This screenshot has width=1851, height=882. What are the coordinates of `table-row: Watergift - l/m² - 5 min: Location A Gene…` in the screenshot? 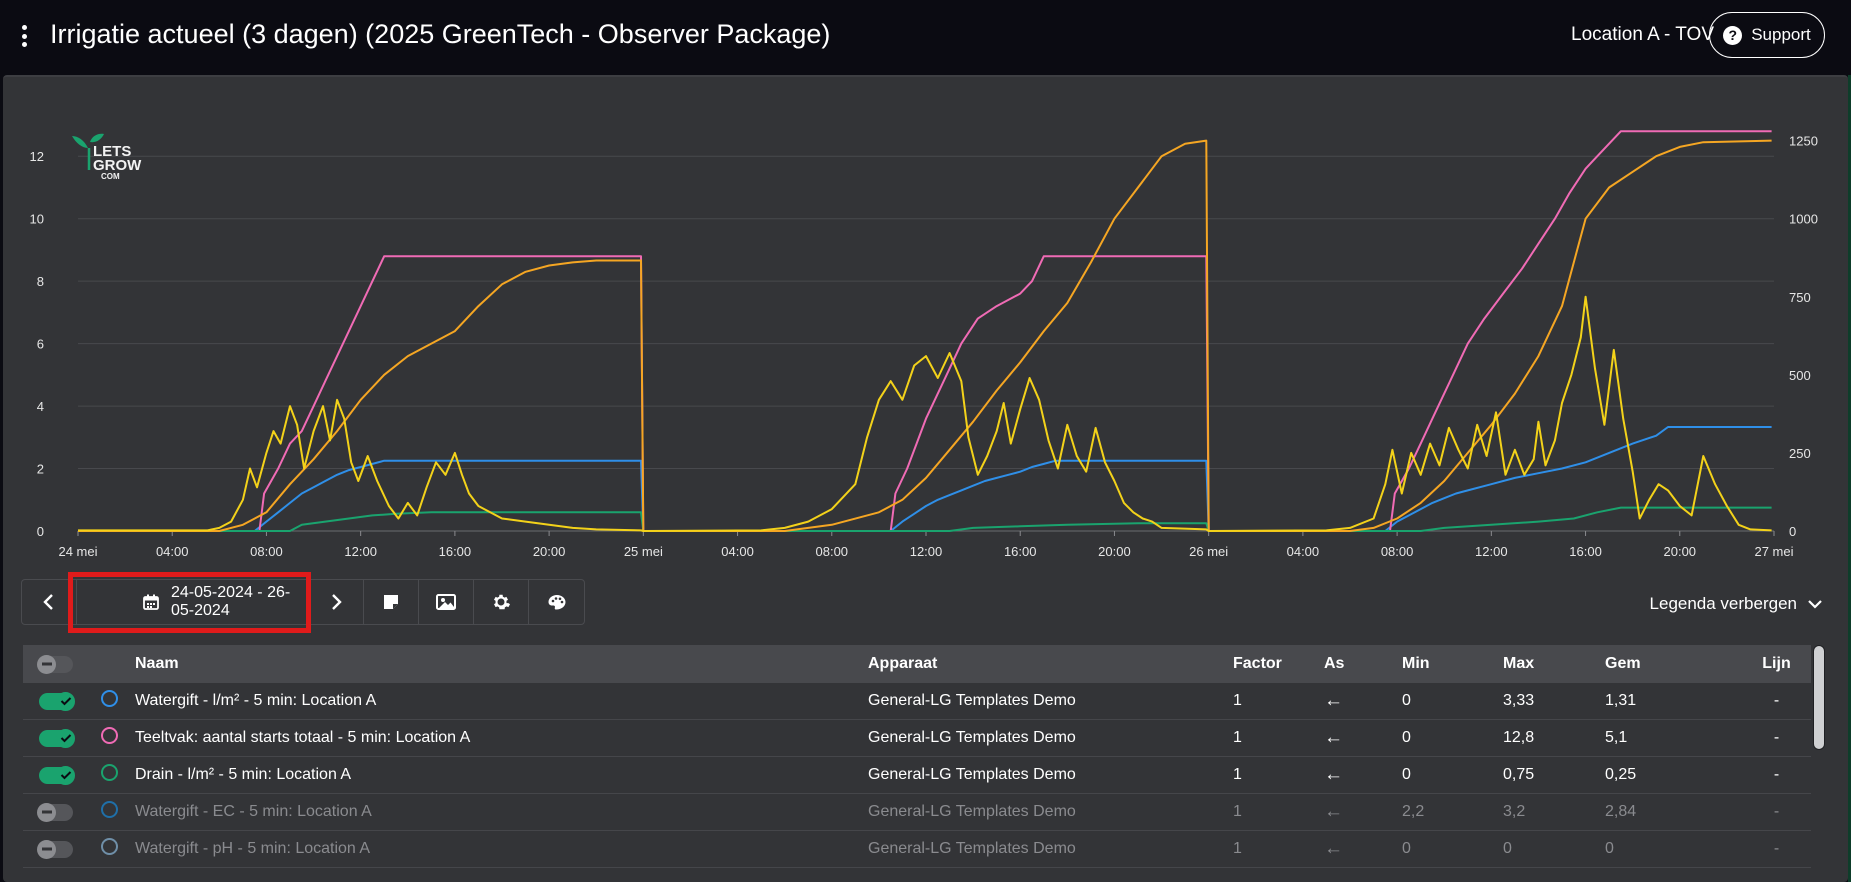 It's located at (917, 701).